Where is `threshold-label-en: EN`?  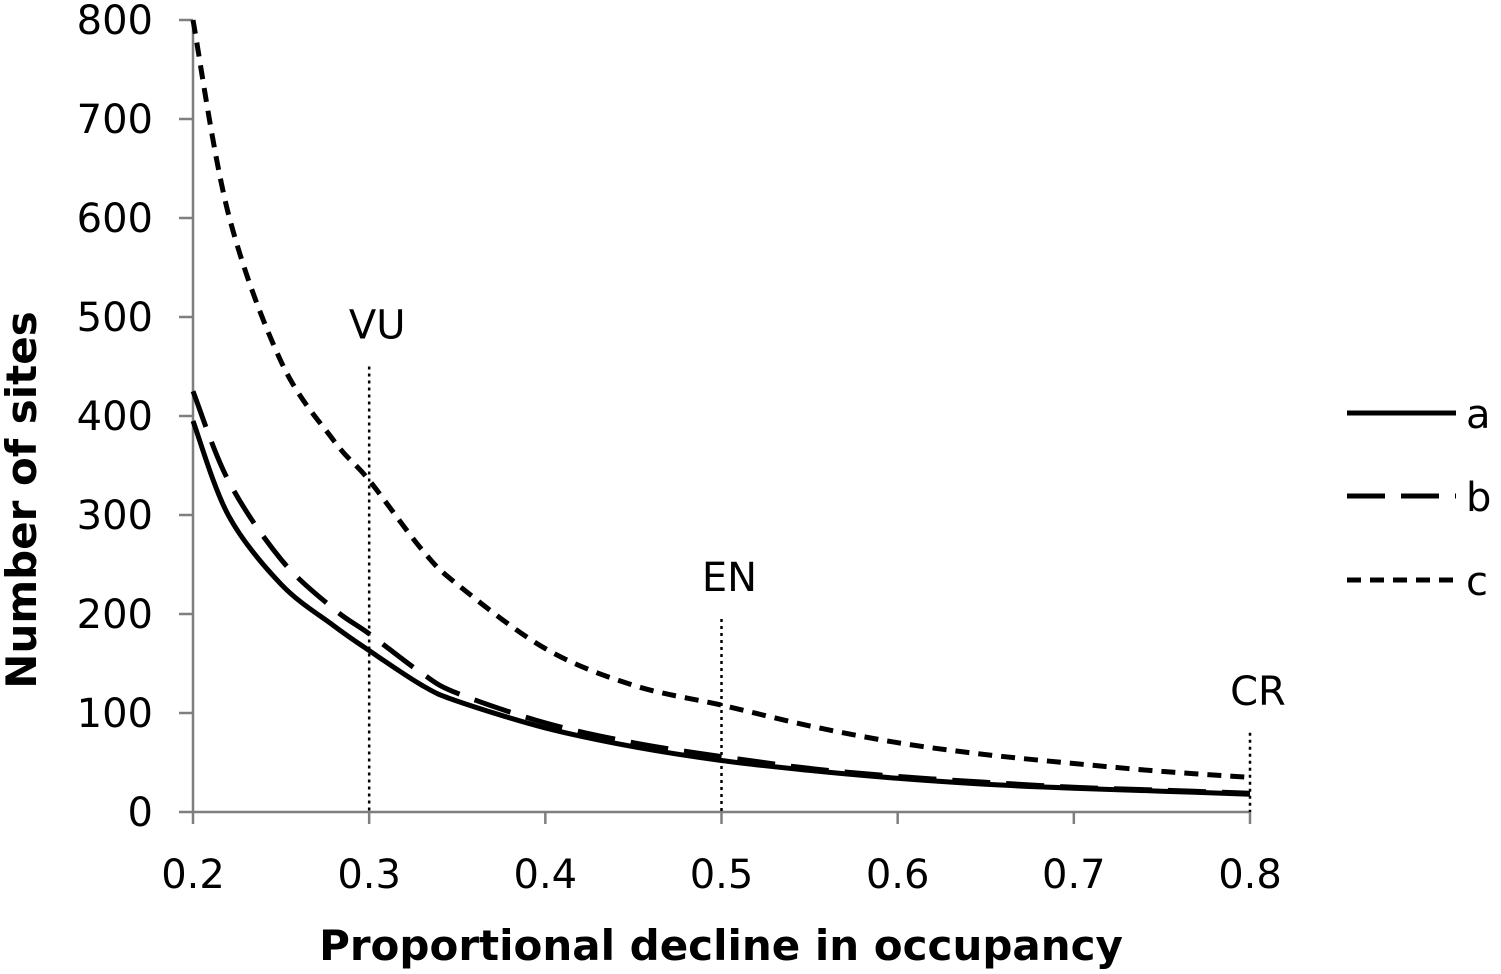
threshold-label-en: EN is located at coordinates (729, 578).